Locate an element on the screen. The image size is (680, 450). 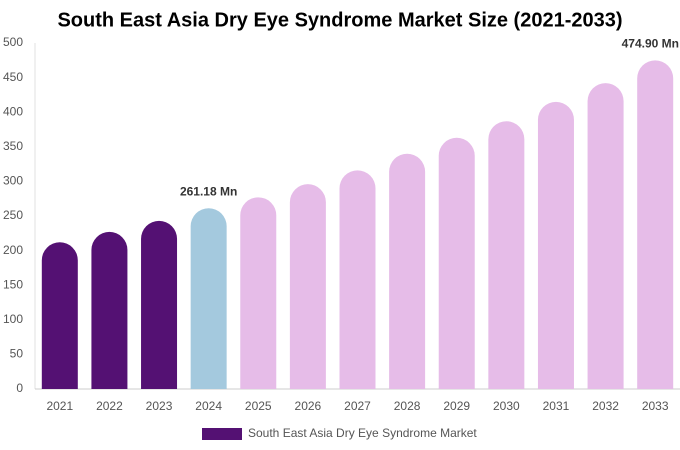
x-tick-label: 2028 is located at coordinates (407, 406).